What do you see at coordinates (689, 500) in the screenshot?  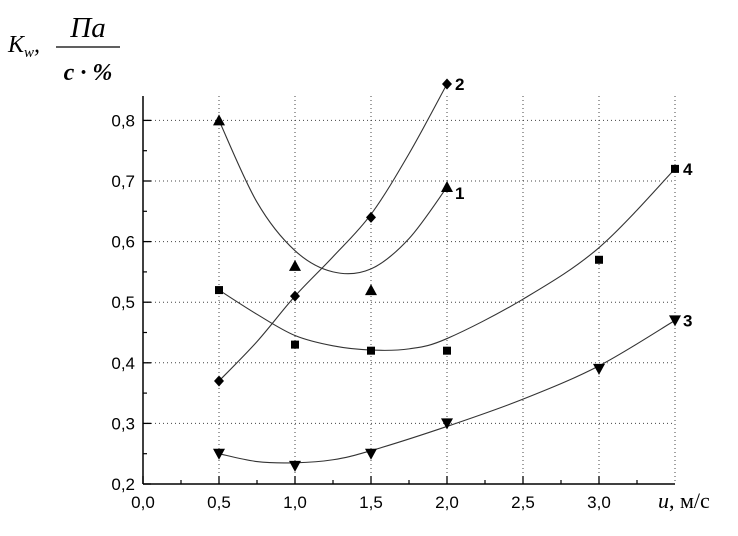 I see `x-axis-unit: , м/с` at bounding box center [689, 500].